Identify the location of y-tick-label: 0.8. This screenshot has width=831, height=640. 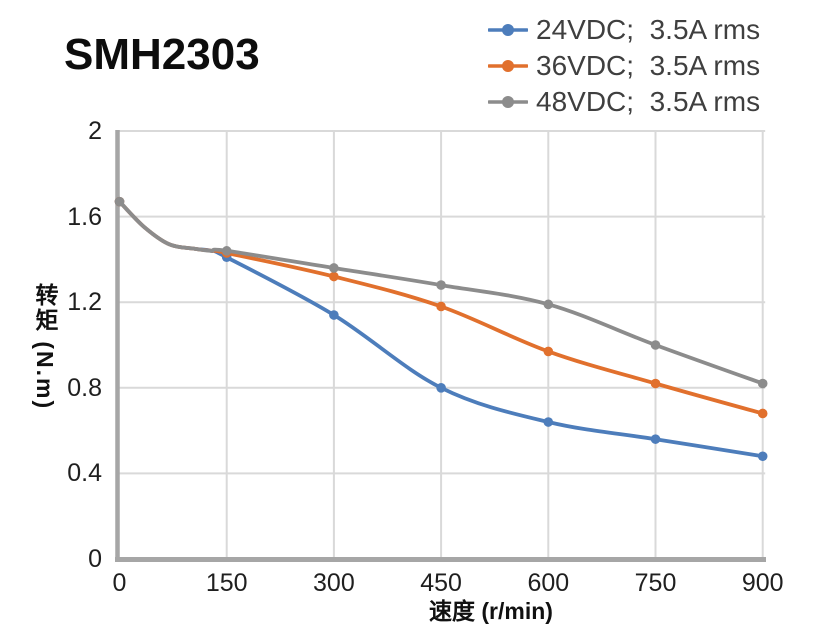
(84, 387).